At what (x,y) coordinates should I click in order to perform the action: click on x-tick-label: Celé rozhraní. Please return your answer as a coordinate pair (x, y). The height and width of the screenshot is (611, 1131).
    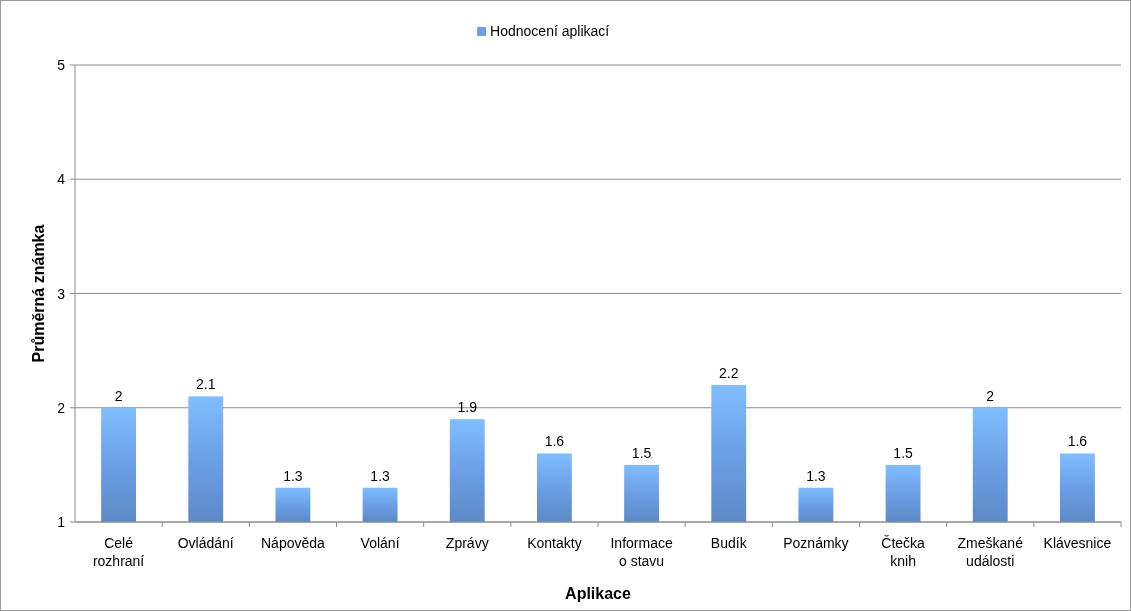
    Looking at the image, I should click on (118, 552).